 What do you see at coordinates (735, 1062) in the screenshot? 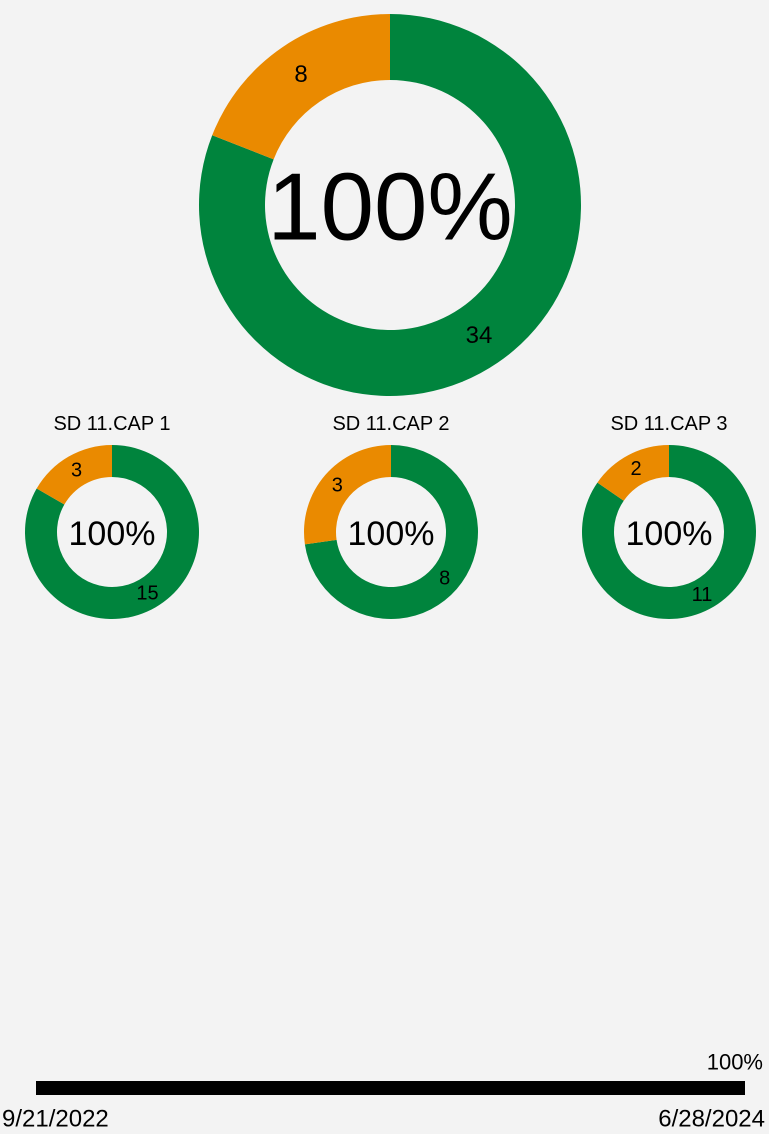
I see `progress-label: 100%` at bounding box center [735, 1062].